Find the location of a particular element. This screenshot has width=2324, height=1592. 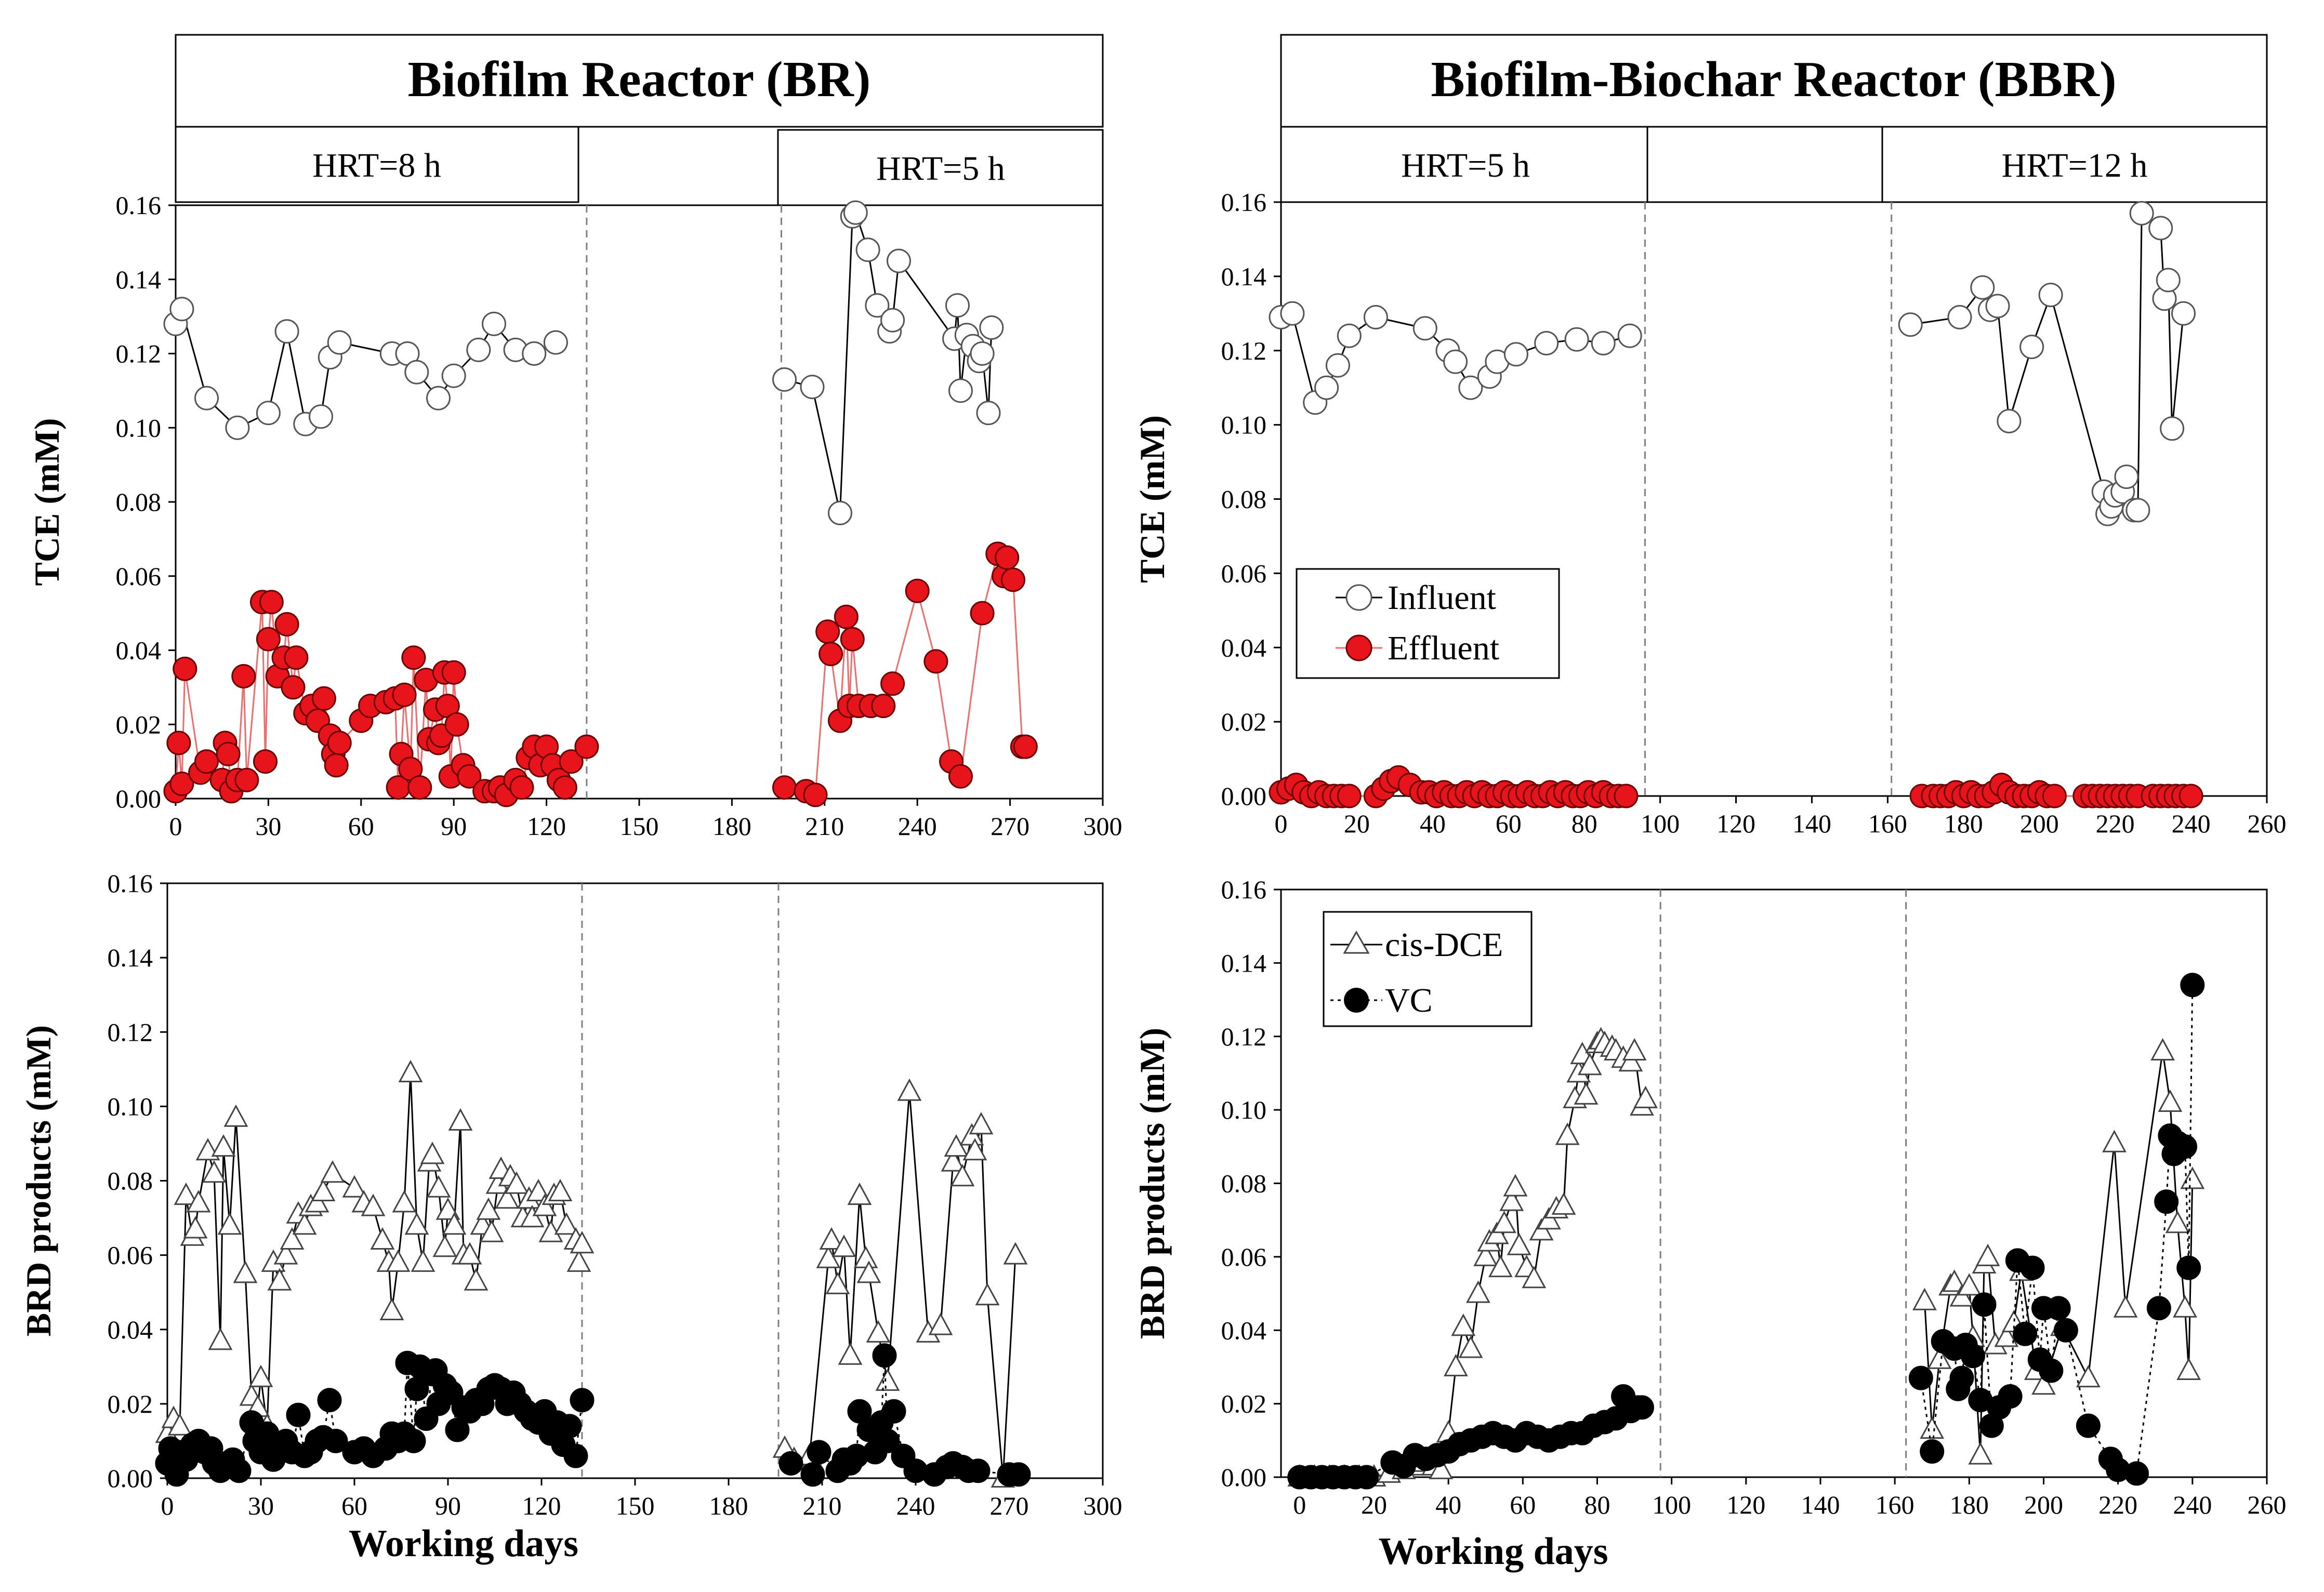

br-title-box is located at coordinates (639, 81).